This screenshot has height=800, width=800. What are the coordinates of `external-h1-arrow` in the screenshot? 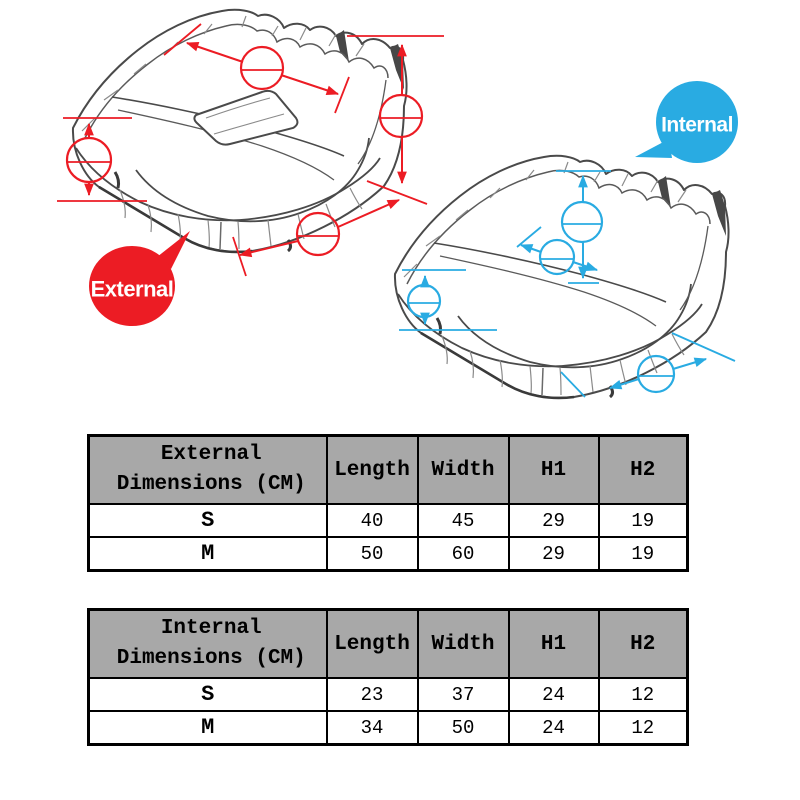 It's located at (395, 120).